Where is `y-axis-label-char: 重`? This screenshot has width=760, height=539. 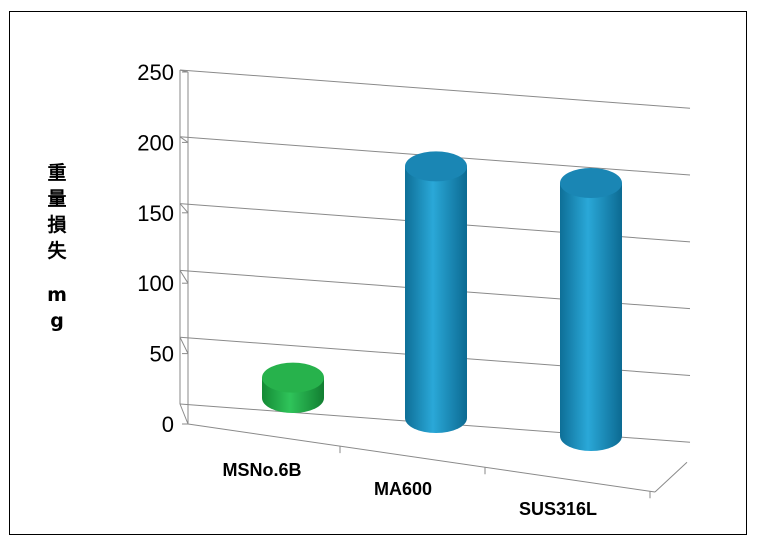
y-axis-label-char: 重 is located at coordinates (57, 173).